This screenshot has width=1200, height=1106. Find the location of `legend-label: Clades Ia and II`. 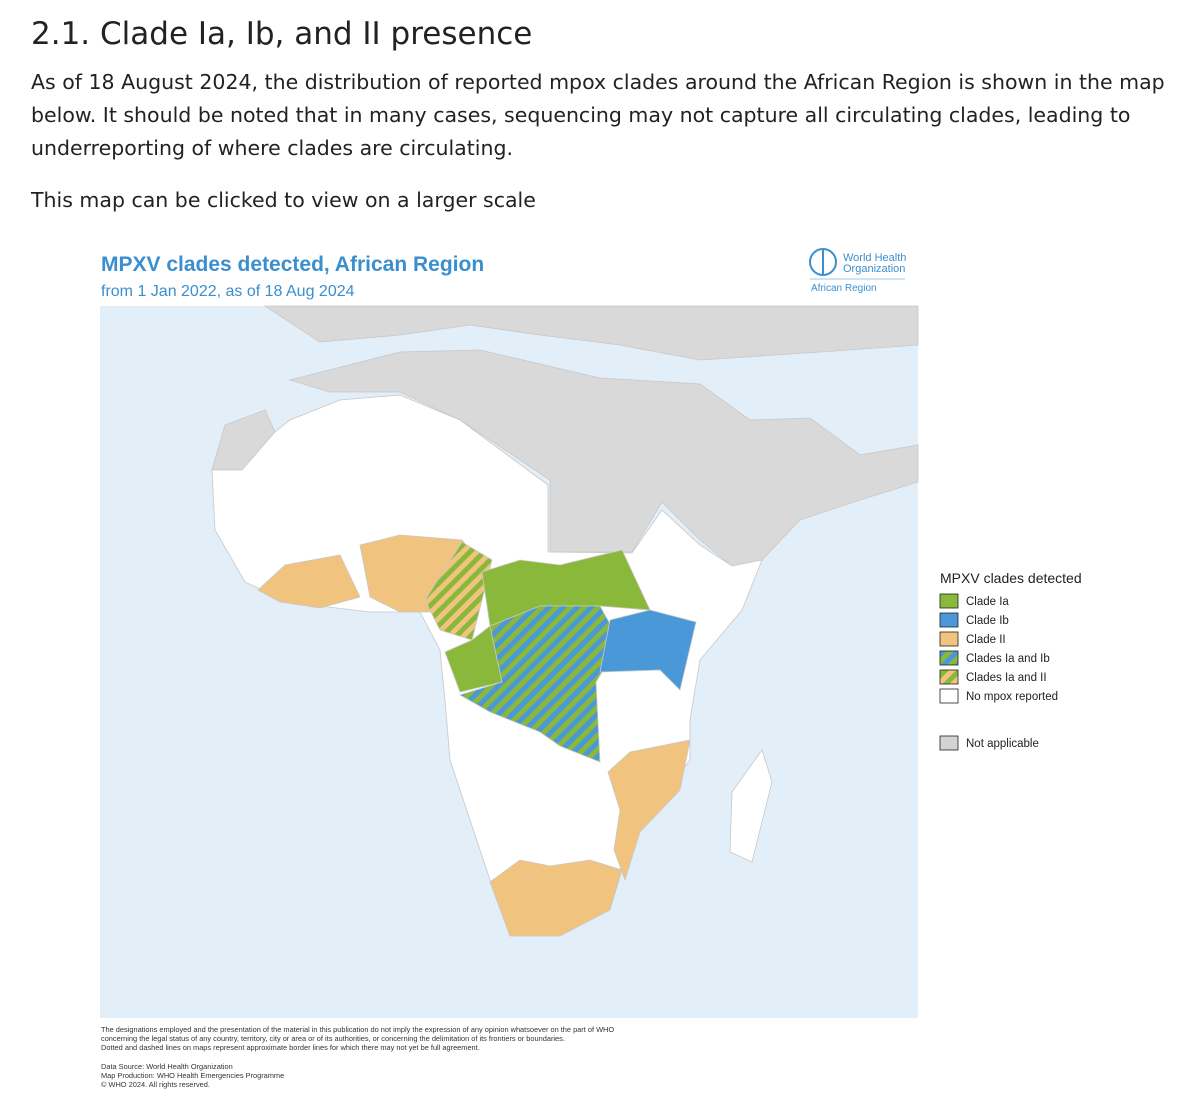

legend-label: Clades Ia and II is located at coordinates (1006, 678).